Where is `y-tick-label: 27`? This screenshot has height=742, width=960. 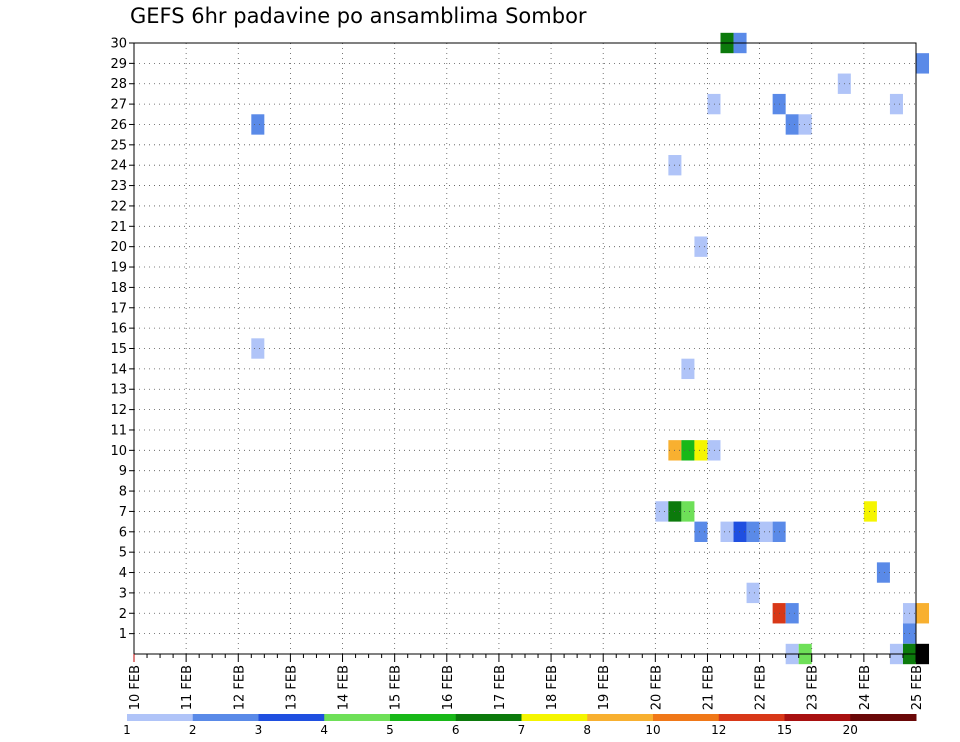 y-tick-label: 27 is located at coordinates (118, 105).